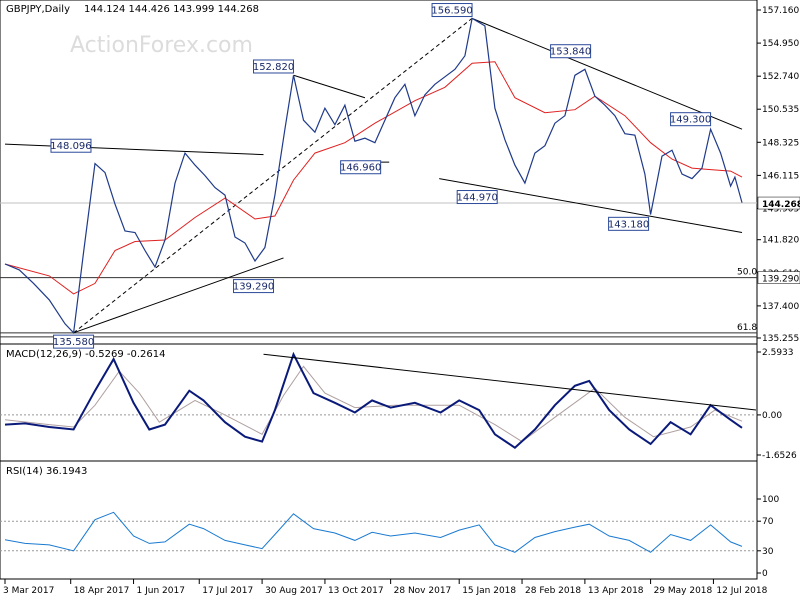  Describe the element at coordinates (741, 591) in the screenshot. I see `x-tick-label: 12 Jul 2018` at that location.